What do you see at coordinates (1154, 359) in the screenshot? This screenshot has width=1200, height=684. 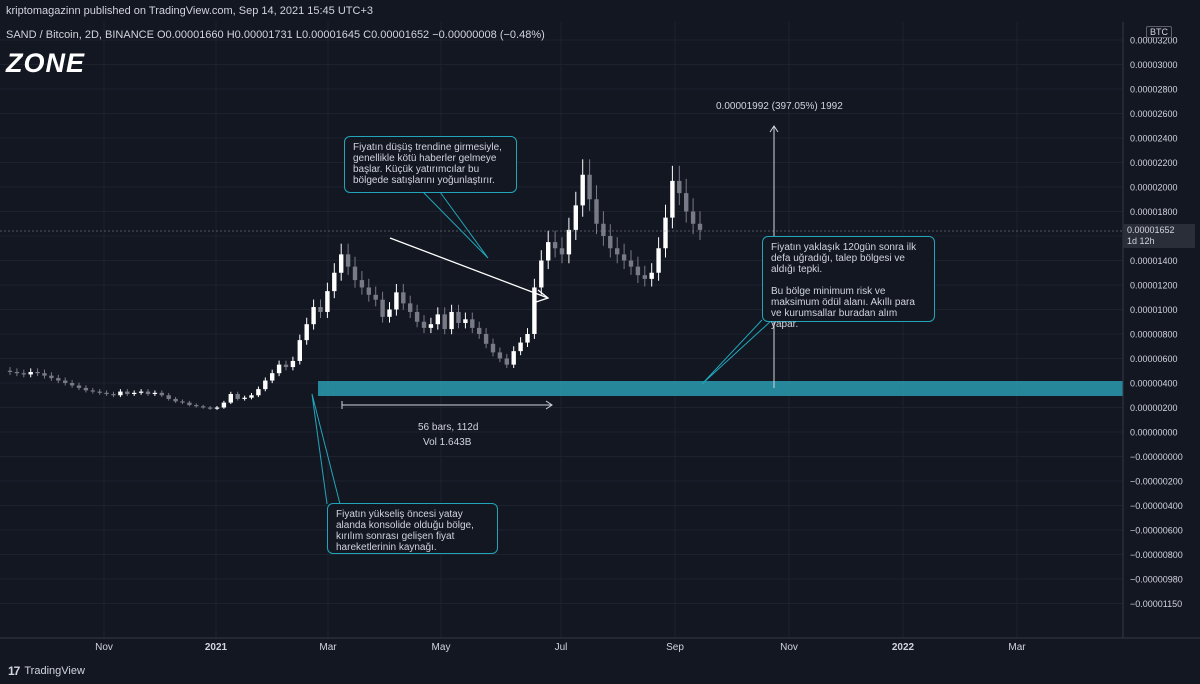 I see `price-tick-label: 0.00000600` at bounding box center [1154, 359].